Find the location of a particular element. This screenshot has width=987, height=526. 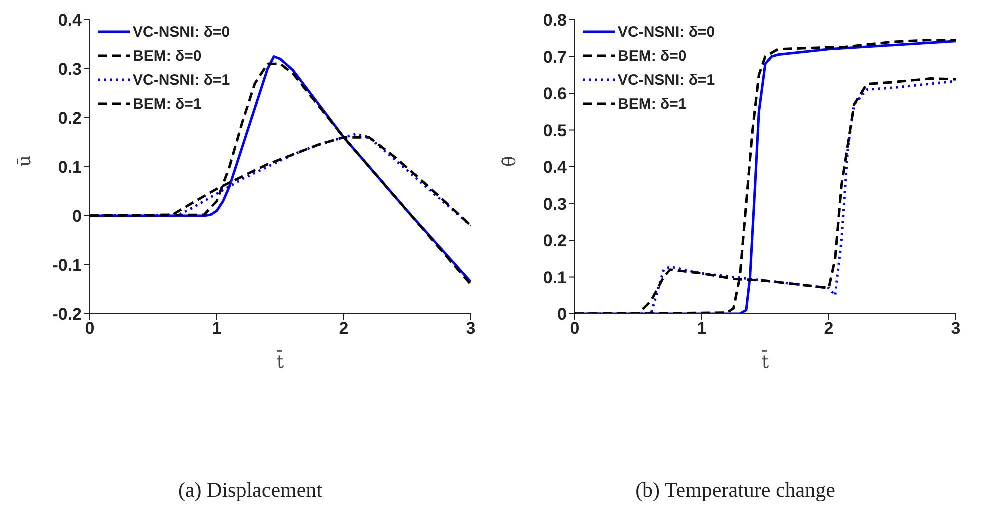

y-tick-label: 0.6 is located at coordinates (555, 94).